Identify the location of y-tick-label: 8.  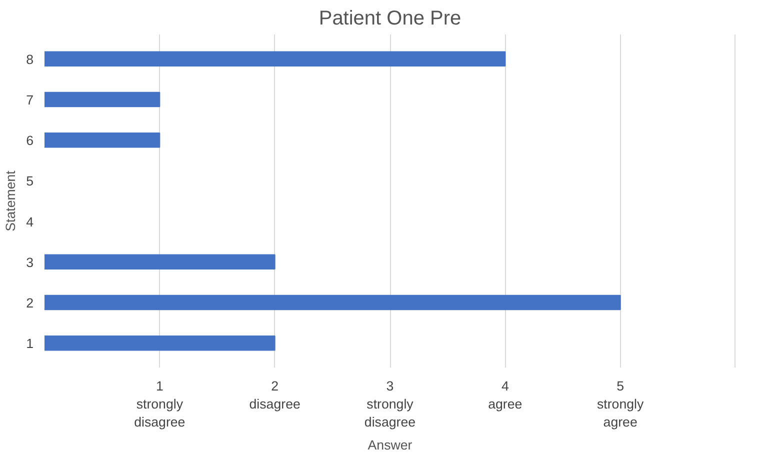
(30, 59).